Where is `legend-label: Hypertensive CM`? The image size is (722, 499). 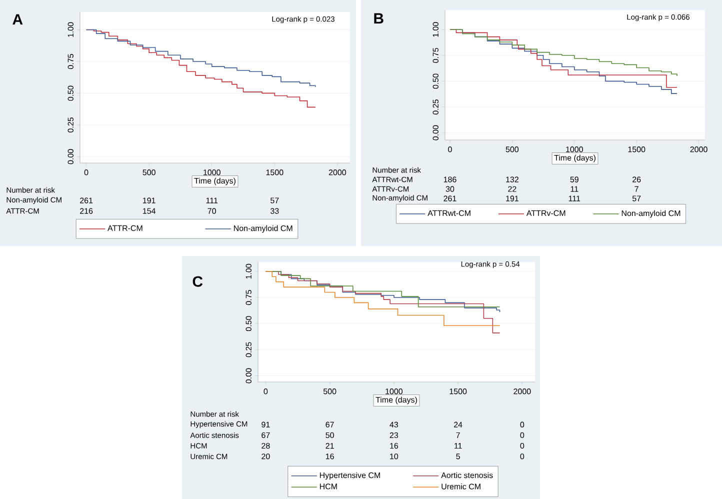 legend-label: Hypertensive CM is located at coordinates (350, 476).